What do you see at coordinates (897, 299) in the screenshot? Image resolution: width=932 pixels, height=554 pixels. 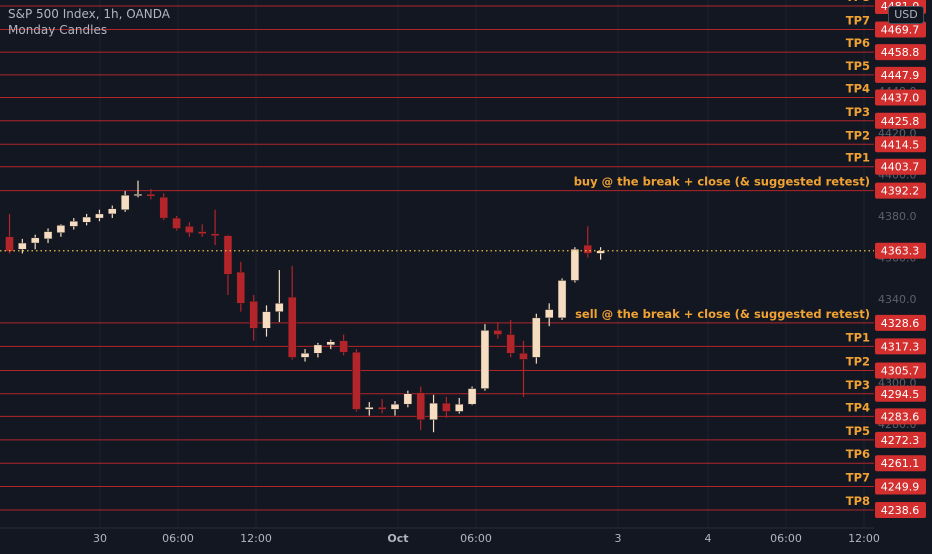 I see `y-tick-label: 4340.0` at bounding box center [897, 299].